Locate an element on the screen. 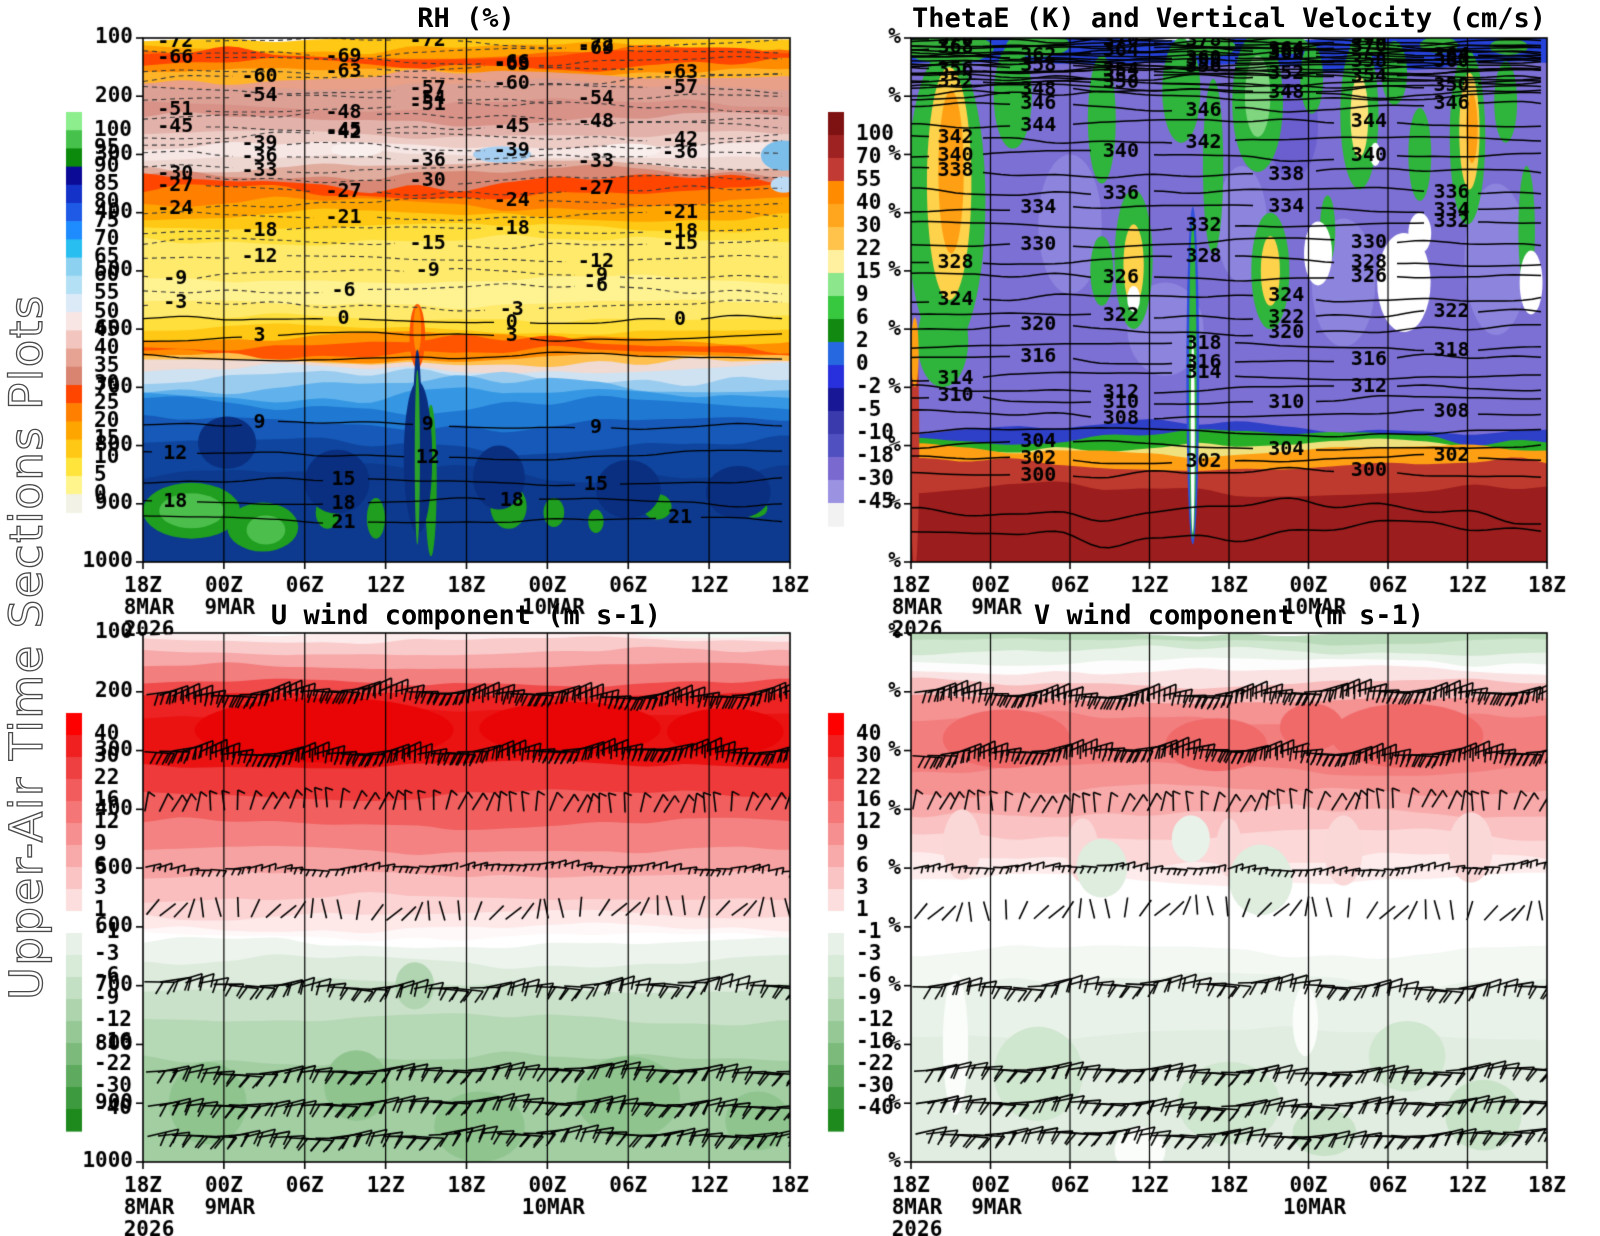 This screenshot has width=1600, height=1236. panel-title-rh: RH (%) is located at coordinates (466, 18).